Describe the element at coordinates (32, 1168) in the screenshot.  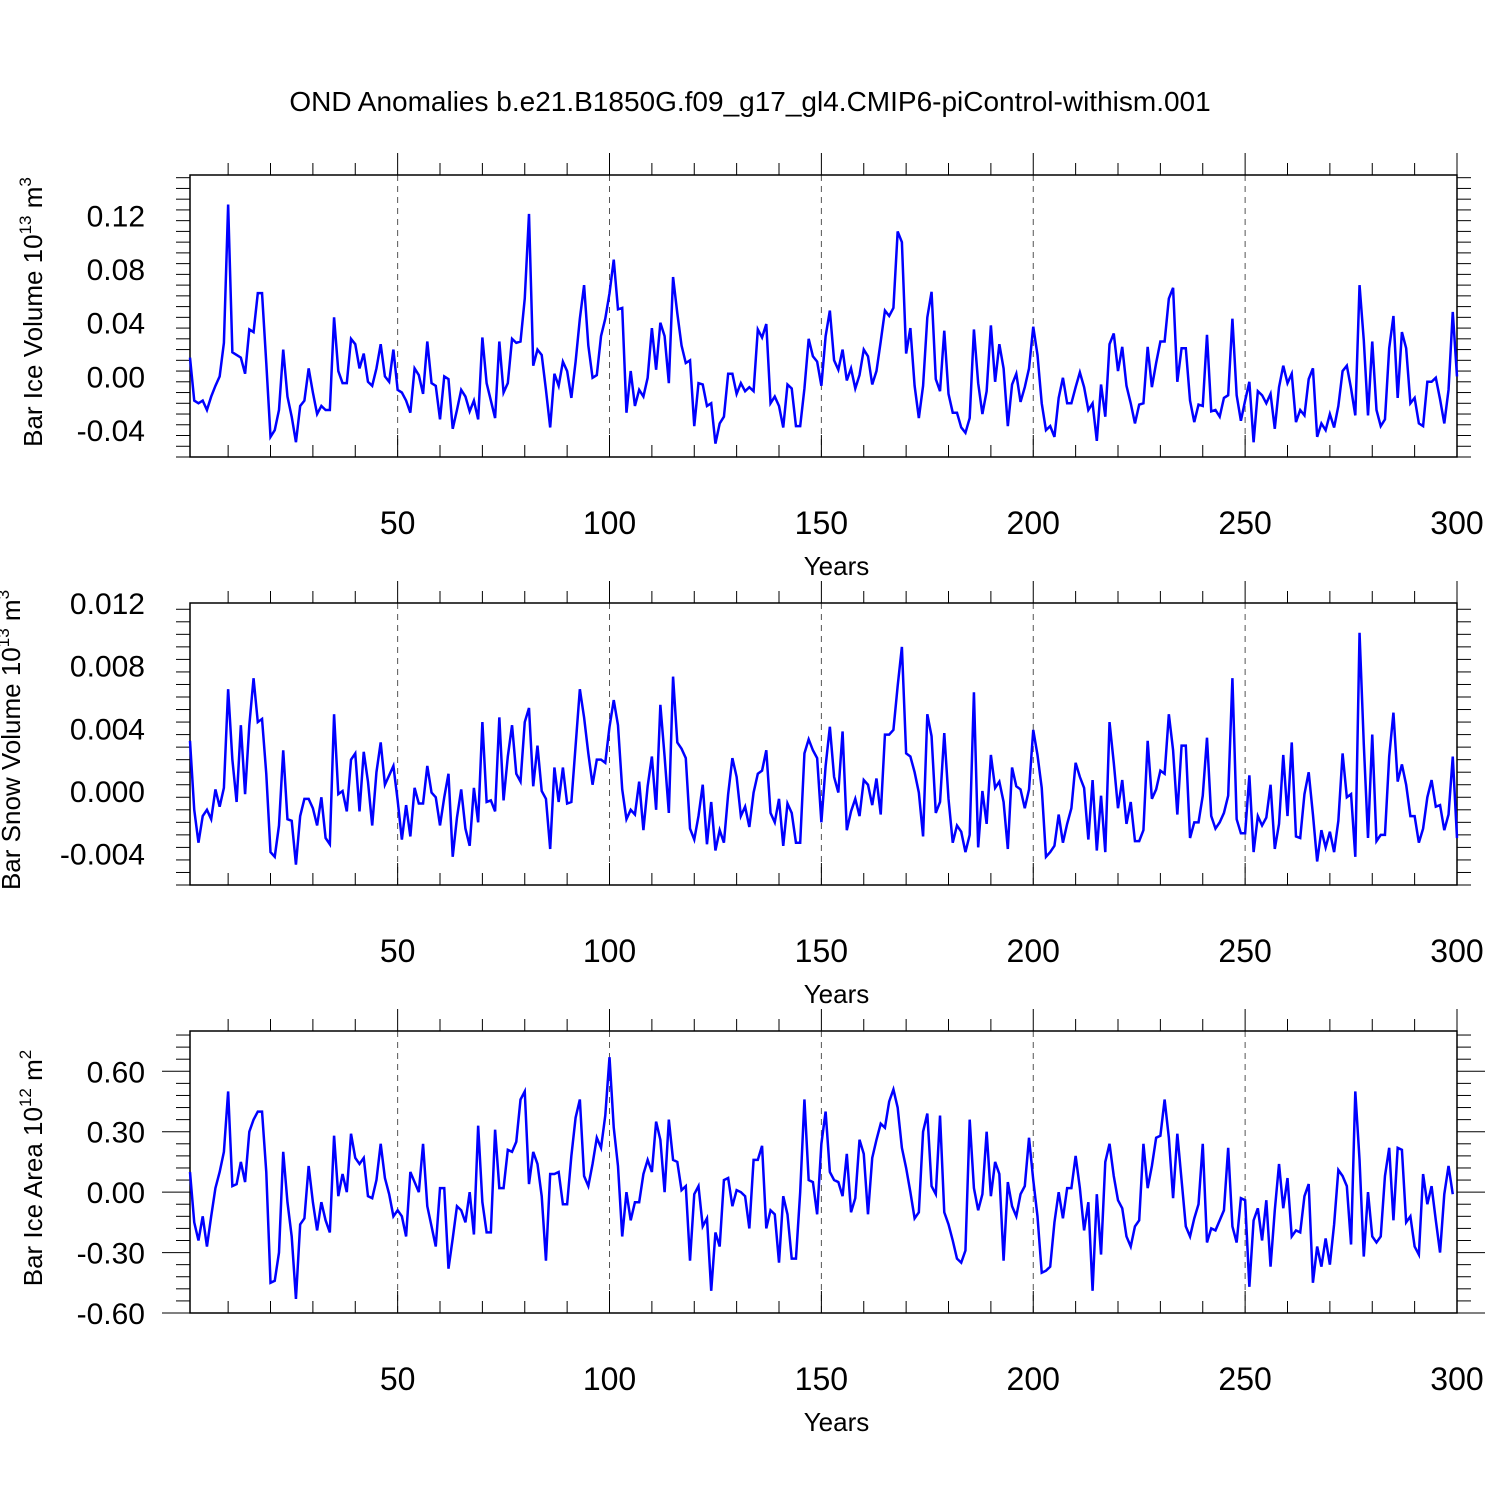
I see `y-axis-label: Bar Ice Area 1012 m2` at that location.